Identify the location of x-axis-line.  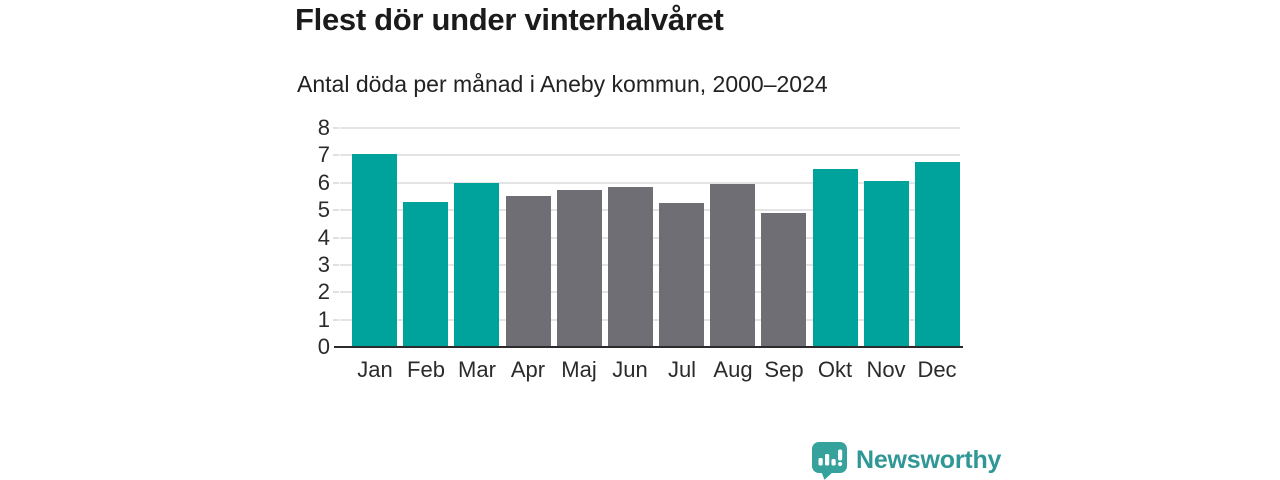
(648, 347).